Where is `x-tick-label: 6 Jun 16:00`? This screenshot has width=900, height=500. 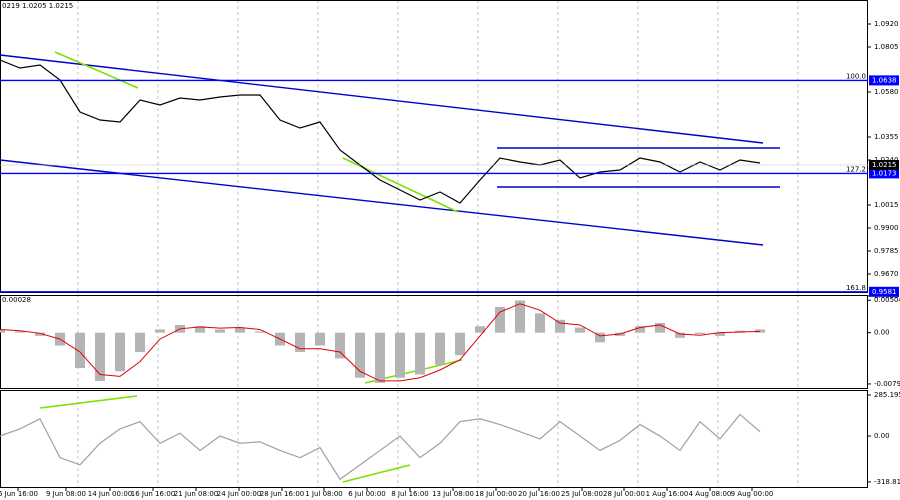
x-tick-label: 6 Jun 16:00 is located at coordinates (19, 494).